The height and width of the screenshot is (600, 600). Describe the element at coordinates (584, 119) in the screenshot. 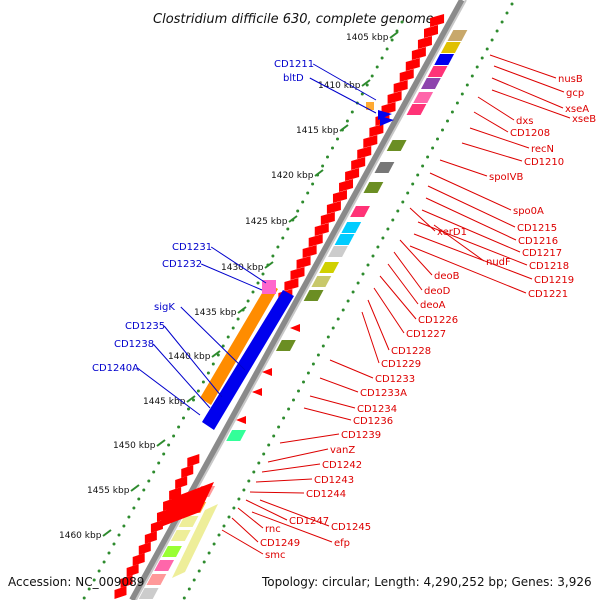

I see `gene-label-xseB: xseB` at that location.